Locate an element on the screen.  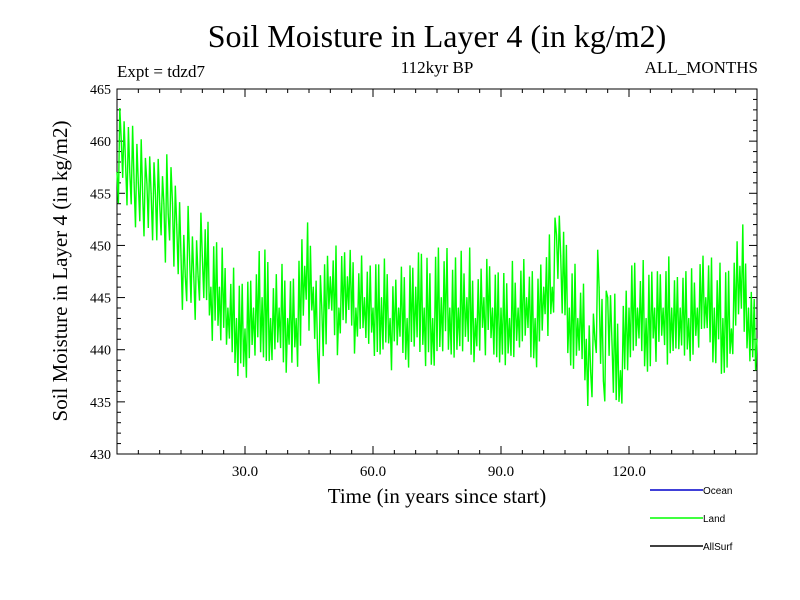
y-tick-label: 460 is located at coordinates (100, 142).